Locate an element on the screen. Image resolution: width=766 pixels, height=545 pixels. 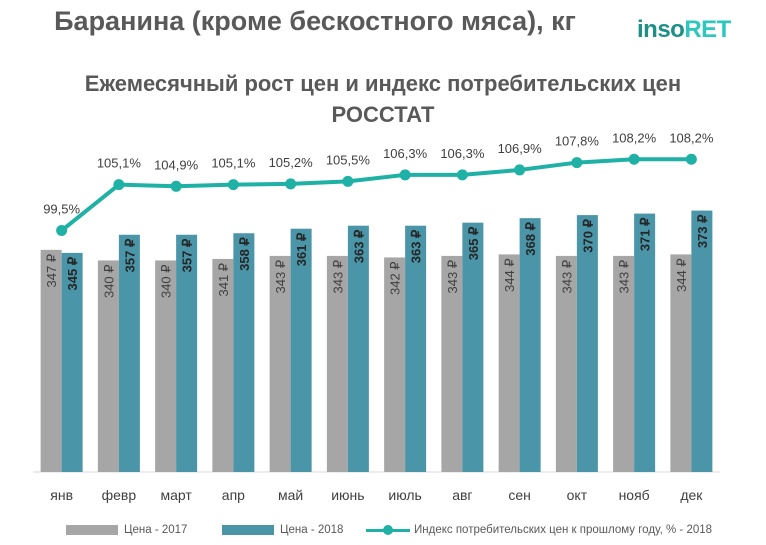
legend-swatch-2017 is located at coordinates (92, 530).